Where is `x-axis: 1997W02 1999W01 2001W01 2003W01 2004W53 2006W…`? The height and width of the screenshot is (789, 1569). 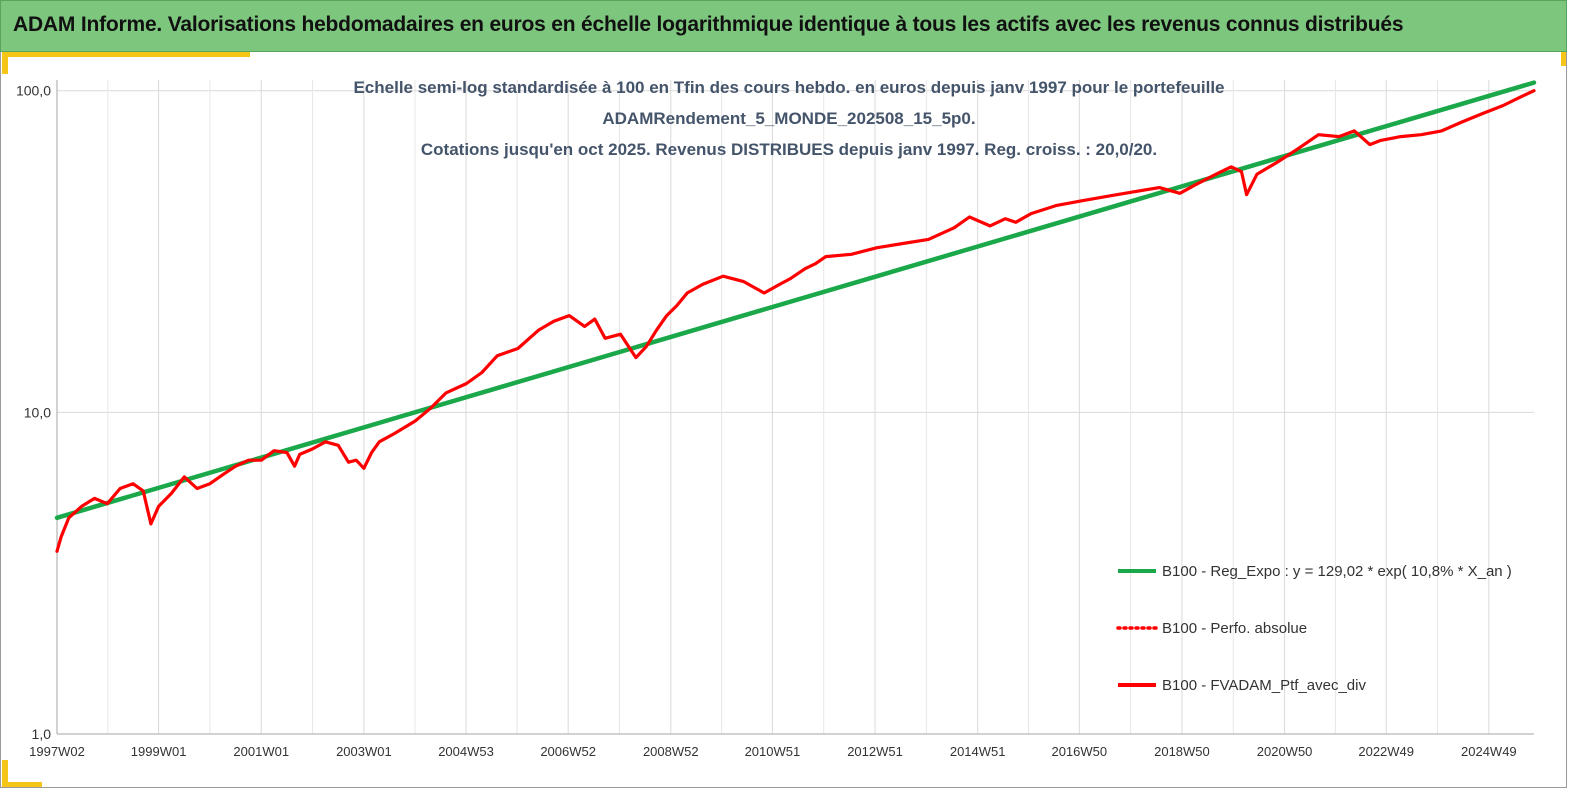 x-axis: 1997W02 1999W01 2001W01 2003W01 2004W53 2006W… is located at coordinates (781, 746).